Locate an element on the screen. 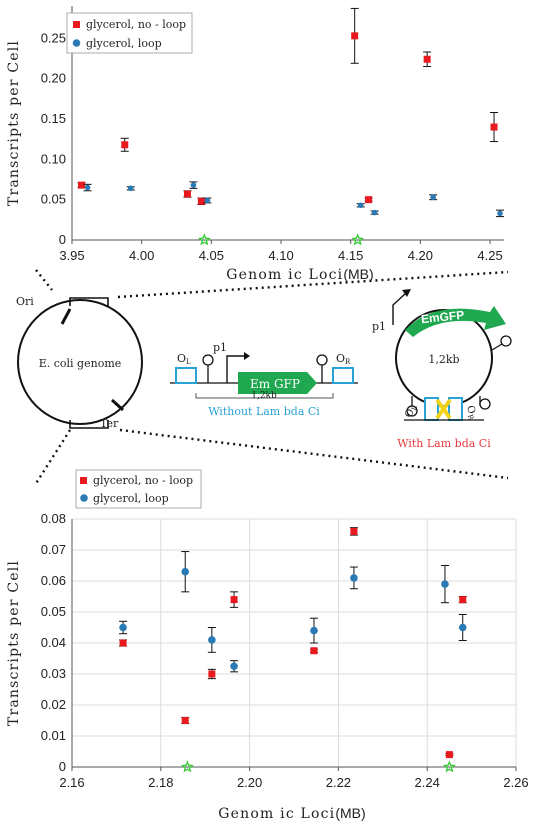  x-tick-label: 2.26 is located at coordinates (515, 782).